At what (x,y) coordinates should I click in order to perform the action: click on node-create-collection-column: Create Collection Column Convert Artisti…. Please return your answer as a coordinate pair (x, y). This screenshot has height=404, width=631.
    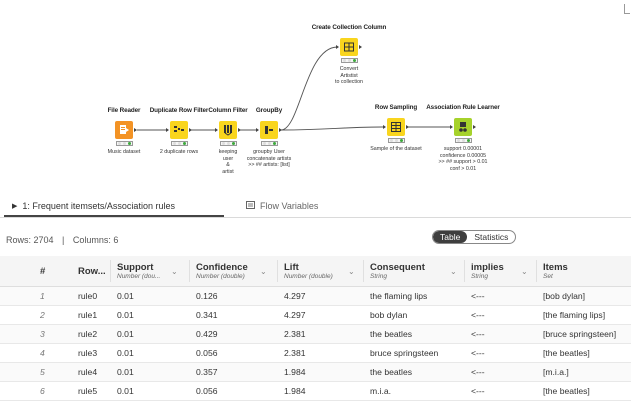
    Looking at the image, I should click on (349, 54).